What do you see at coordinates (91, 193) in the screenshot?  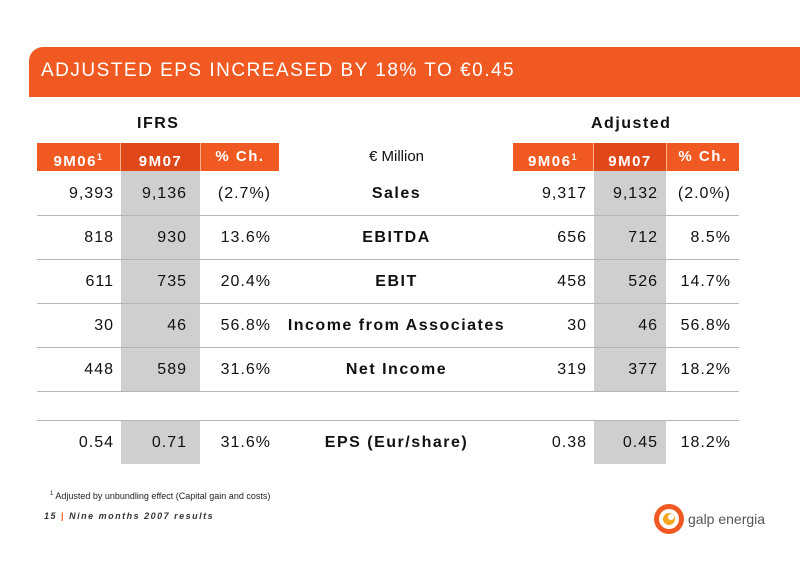 I see `cell-ifrs-9m06: 9,393` at bounding box center [91, 193].